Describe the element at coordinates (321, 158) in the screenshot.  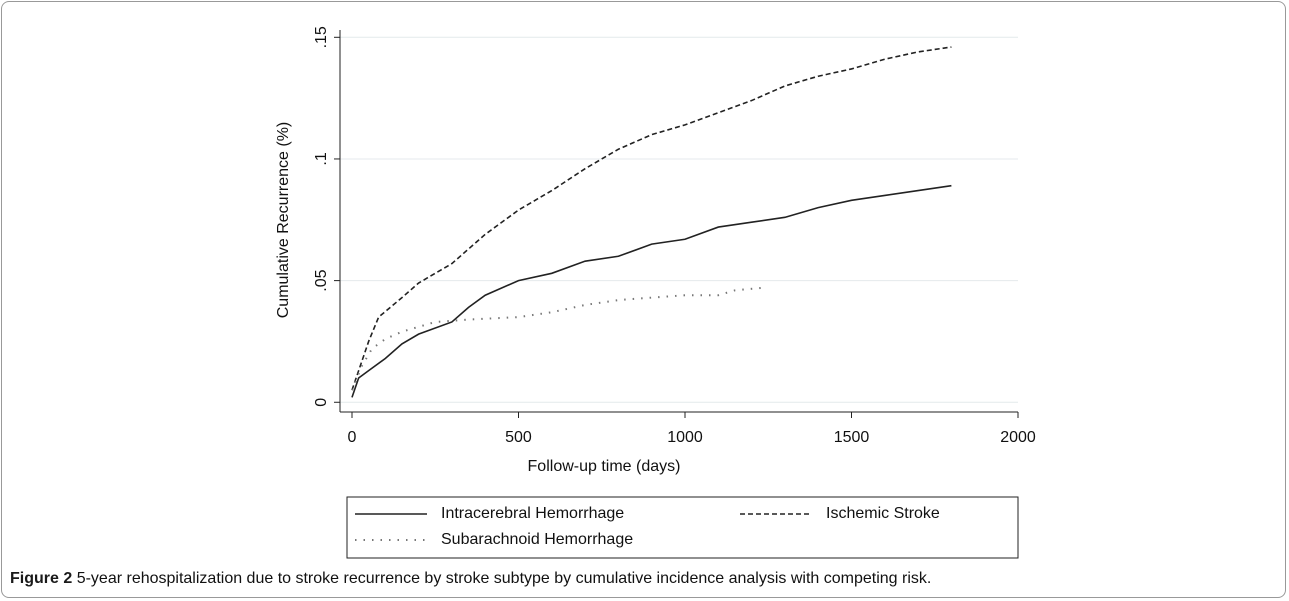
I see `y-tick-label: .1` at that location.